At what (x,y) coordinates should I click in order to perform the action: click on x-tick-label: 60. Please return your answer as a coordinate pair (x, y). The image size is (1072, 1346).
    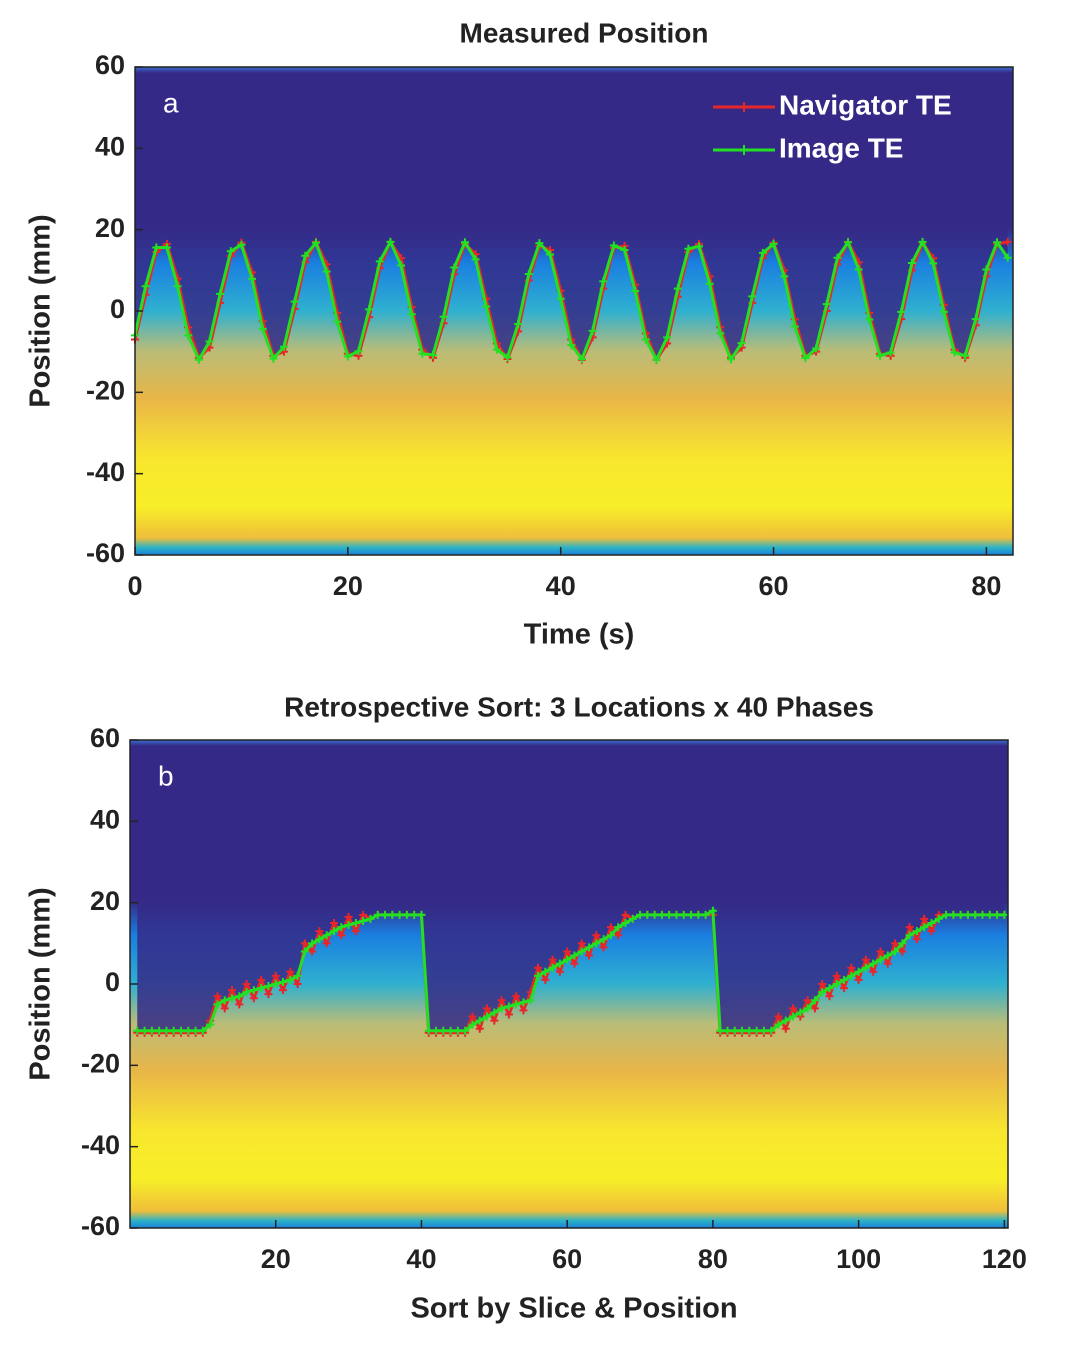
    Looking at the image, I should click on (774, 586).